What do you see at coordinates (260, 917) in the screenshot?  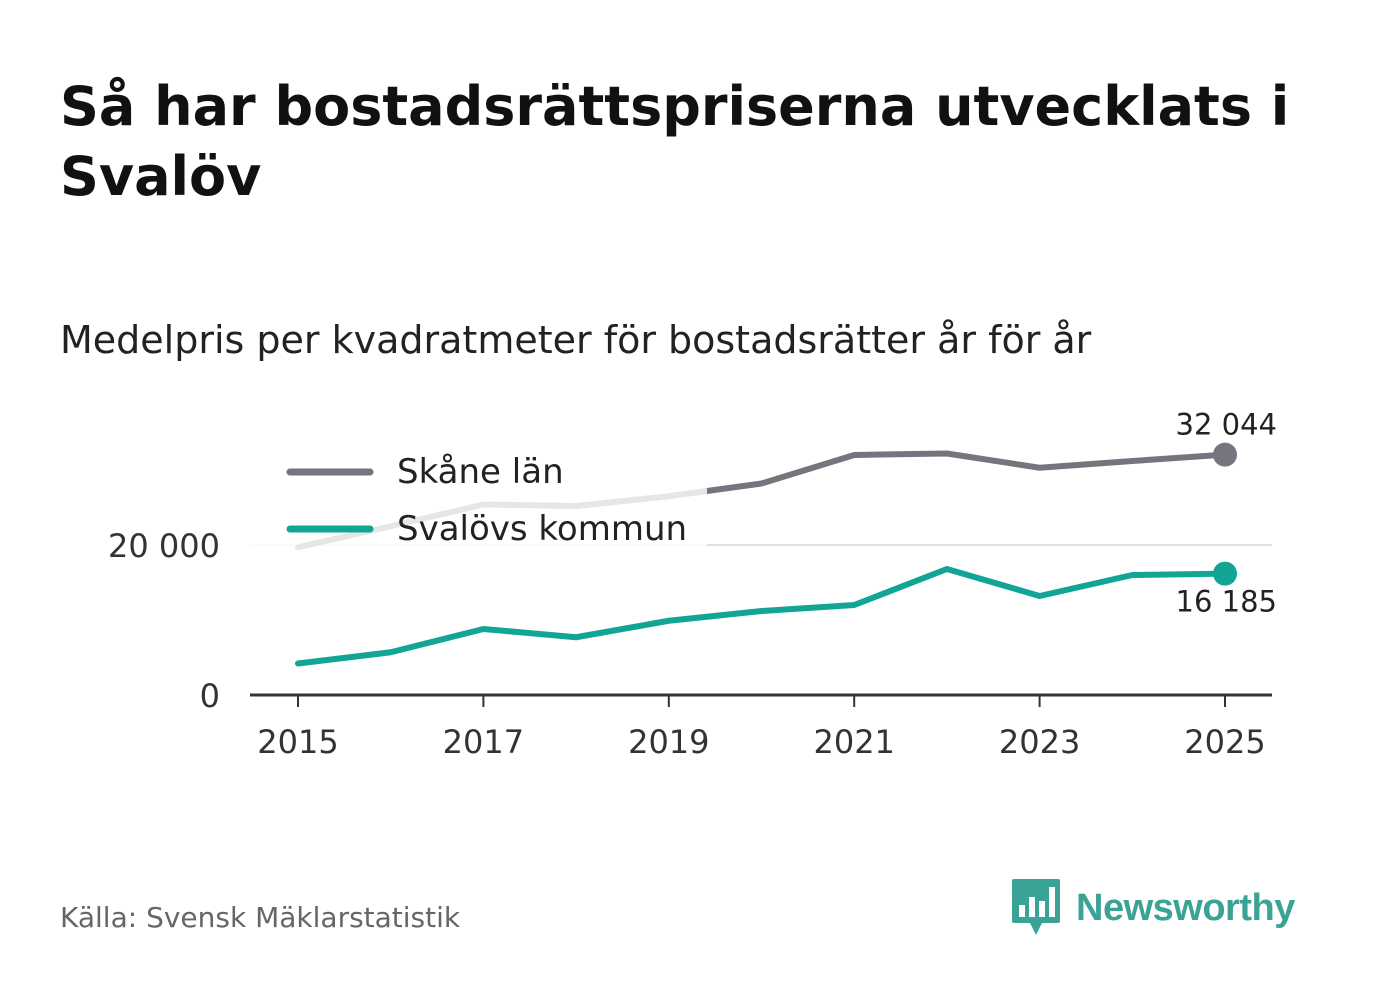 I see `source-note: Källa: Svensk Mäklarstatistik` at bounding box center [260, 917].